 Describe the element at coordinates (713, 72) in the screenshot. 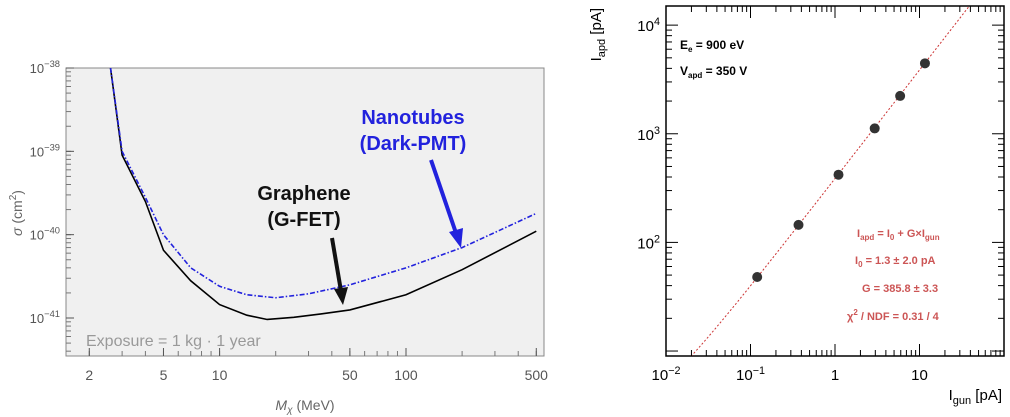

I see `voltage-condition: Vapd = 350 V` at that location.